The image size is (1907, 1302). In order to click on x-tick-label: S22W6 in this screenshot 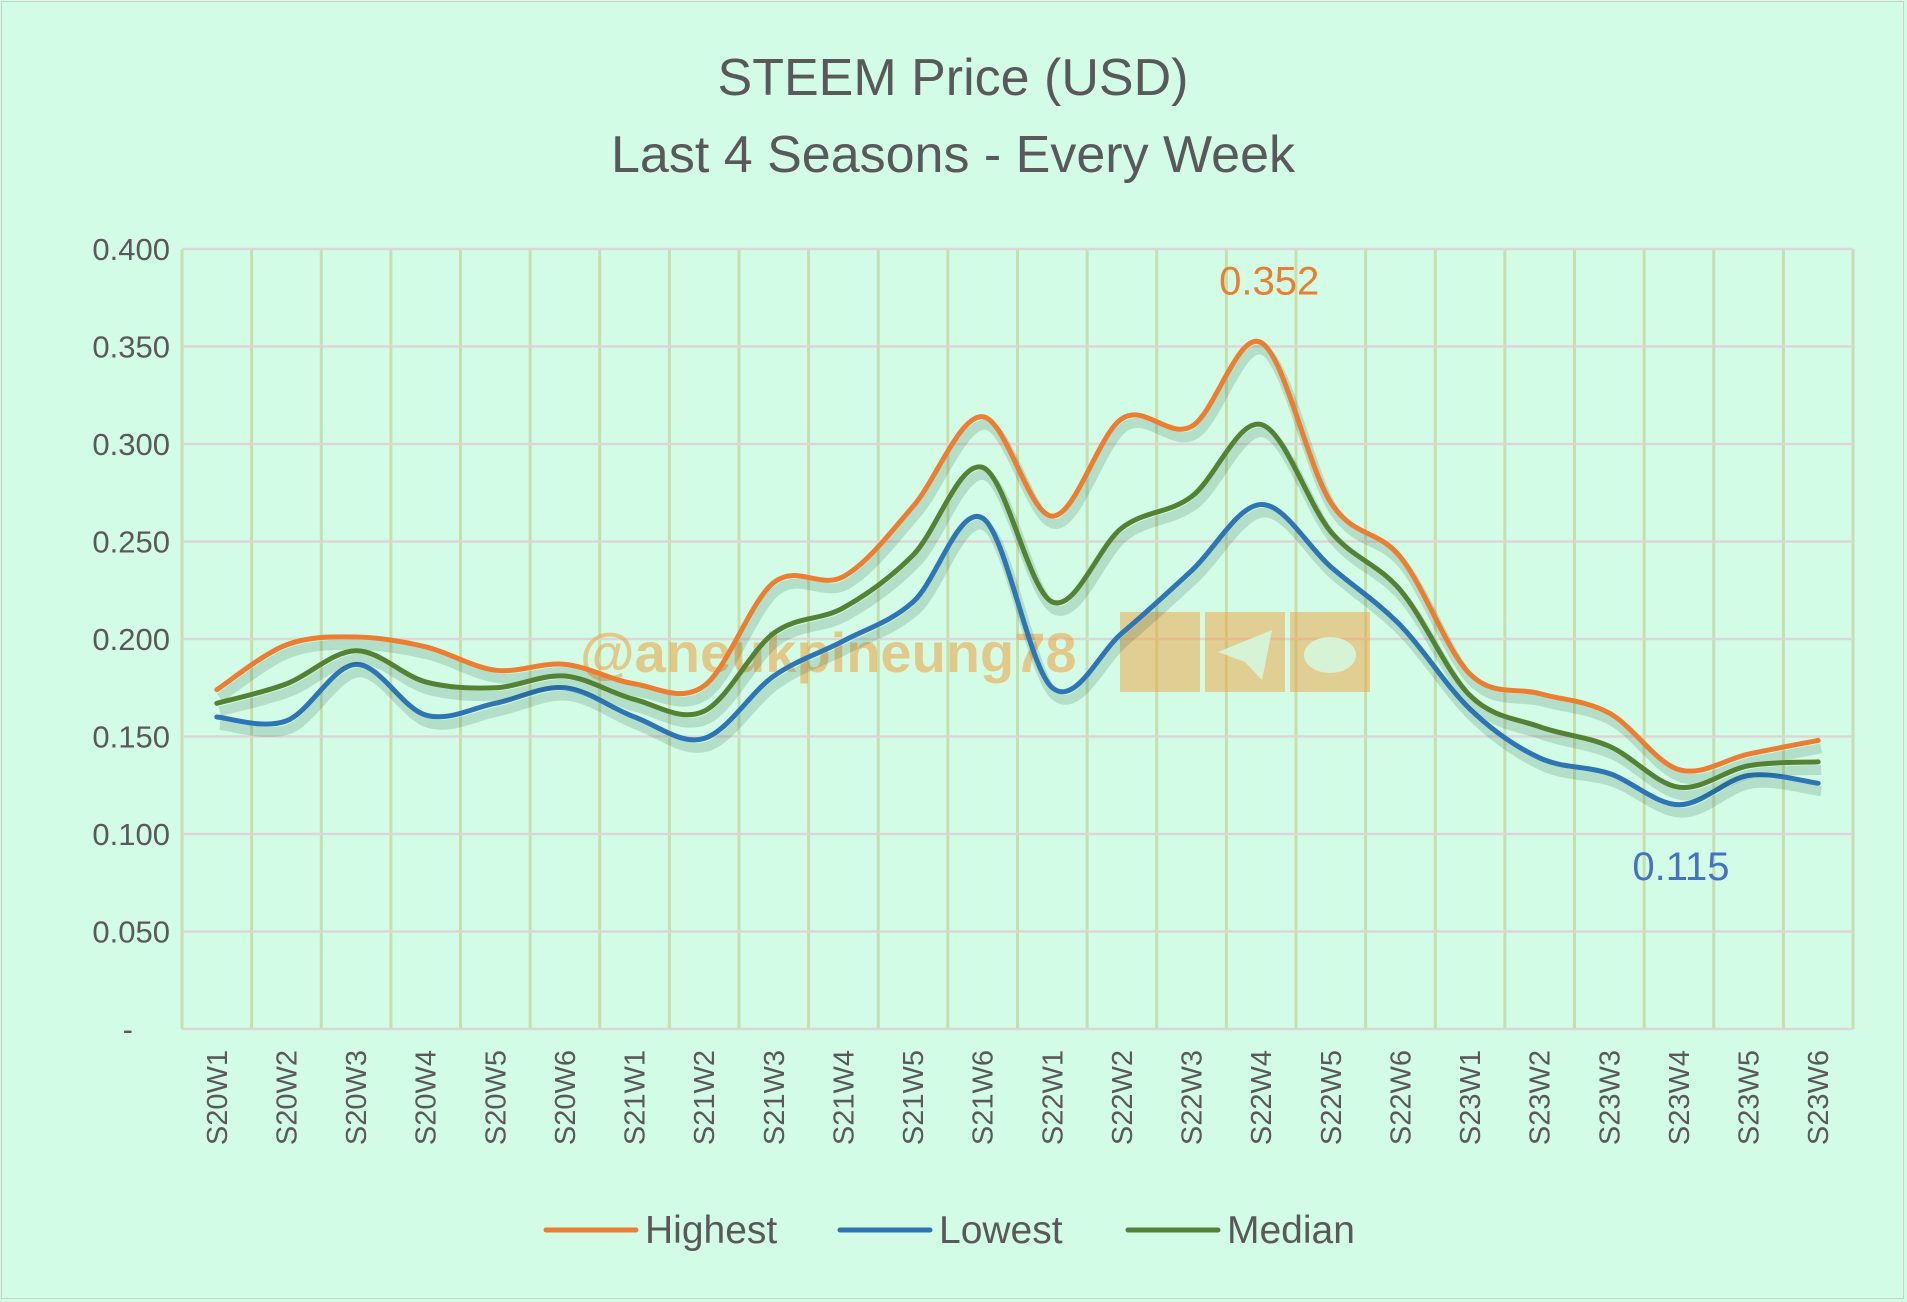, I will do `click(1401, 1097)`.